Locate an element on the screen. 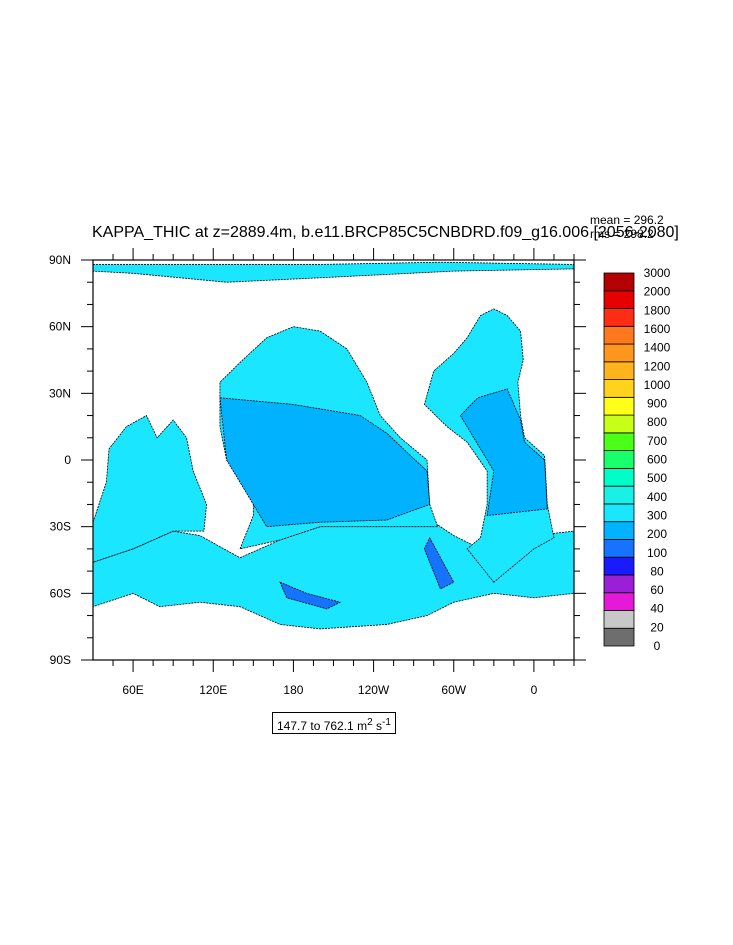  range-mid: s is located at coordinates (377, 726).